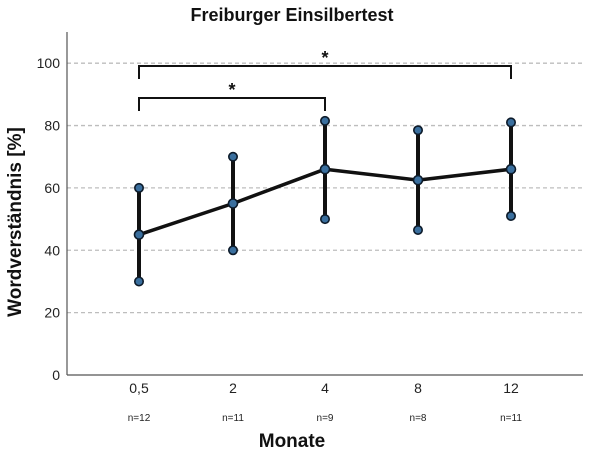  What do you see at coordinates (52, 126) in the screenshot?
I see `y-tick-label: 80` at bounding box center [52, 126].